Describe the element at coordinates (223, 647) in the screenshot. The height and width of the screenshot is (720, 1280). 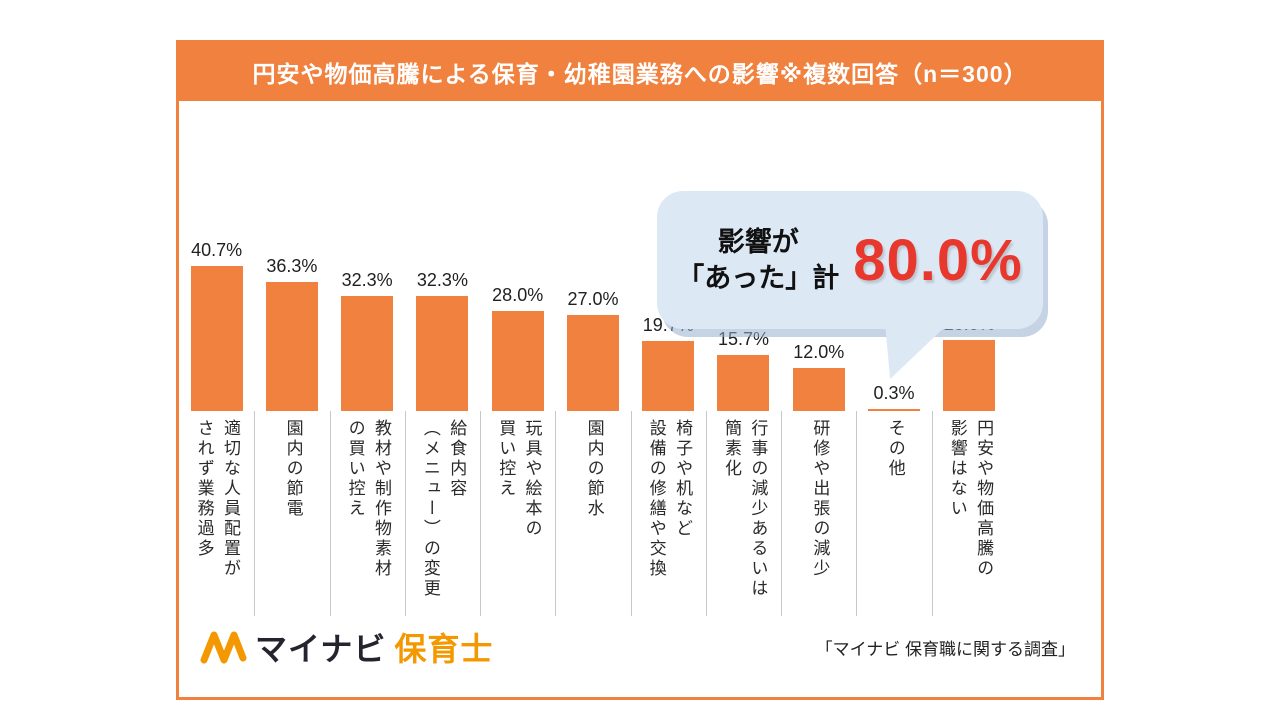
I see `mynavi-logo-icon` at that location.